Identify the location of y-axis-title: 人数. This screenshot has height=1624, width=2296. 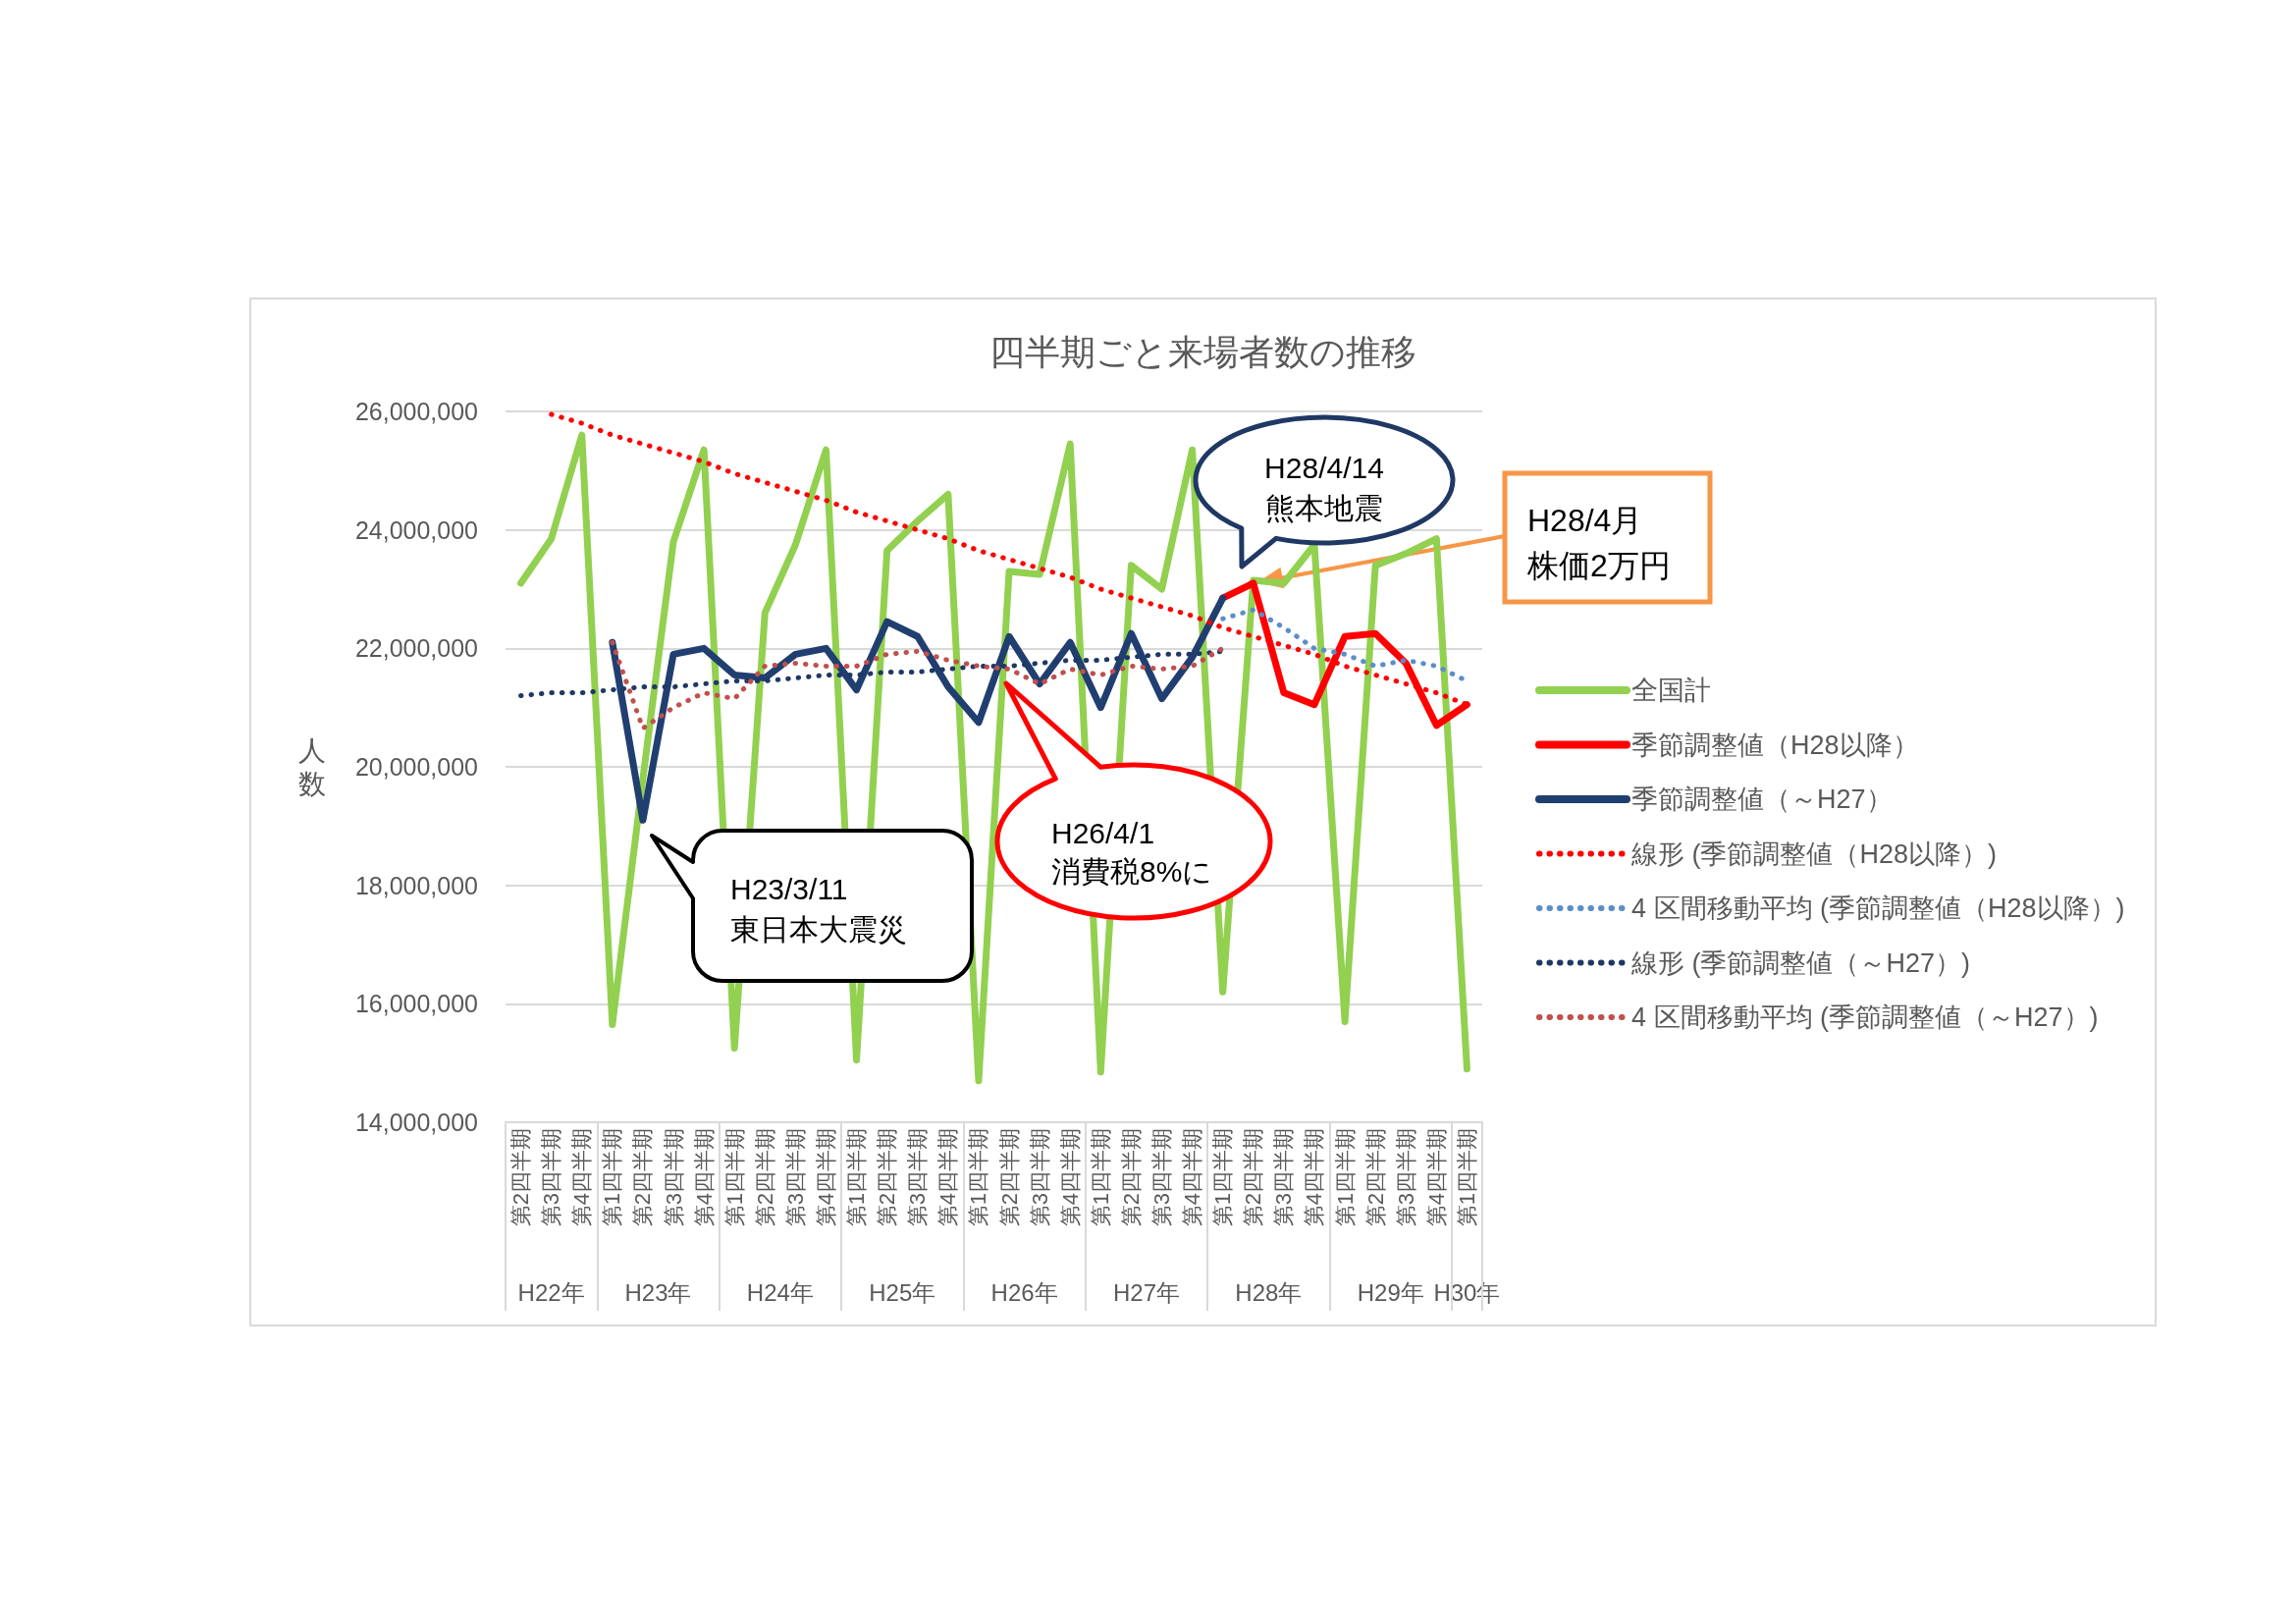
(312, 766).